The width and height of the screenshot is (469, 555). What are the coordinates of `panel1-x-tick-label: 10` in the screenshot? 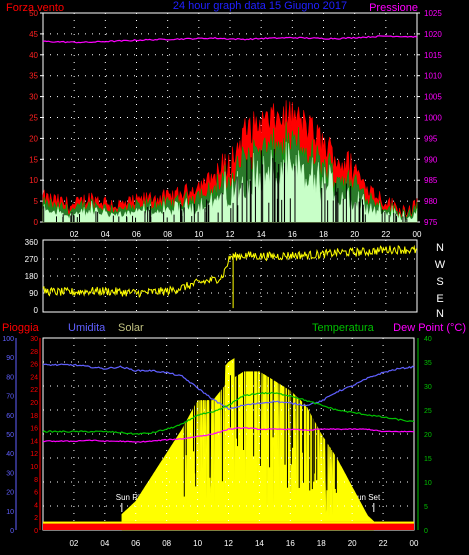 It's located at (198, 234).